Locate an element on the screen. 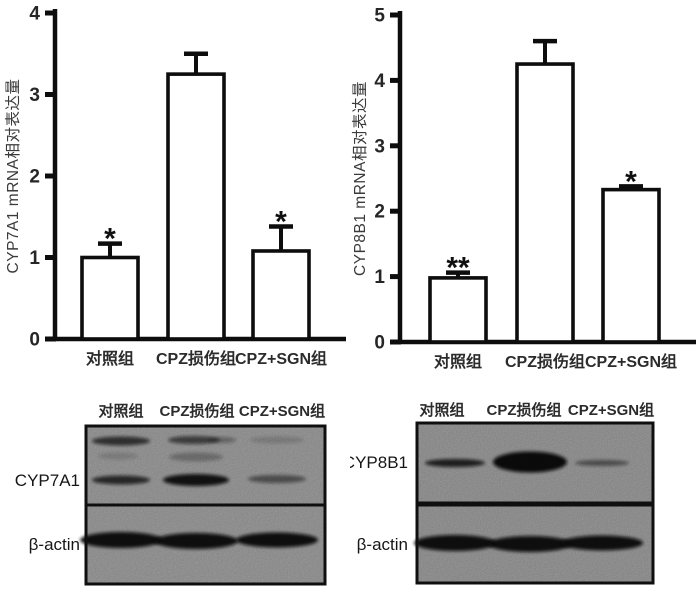 Image resolution: width=700 pixels, height=609 pixels. y-tick-label: 5 is located at coordinates (379, 16).